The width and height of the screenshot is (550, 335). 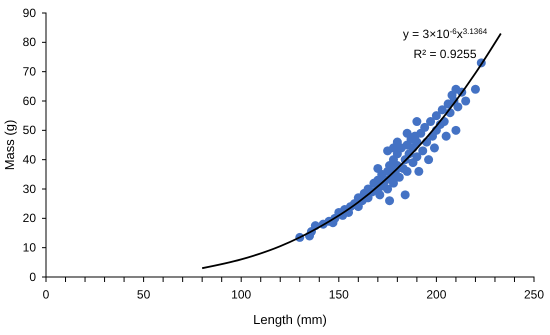 I want to click on y-tick-label: 0, so click(x=32, y=277).